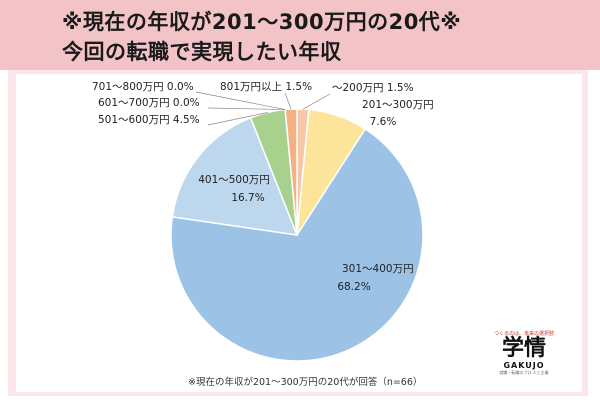  What do you see at coordinates (524, 372) in the screenshot?
I see `logo-subtext: 就職・転職のプロ 人と企業` at bounding box center [524, 372].